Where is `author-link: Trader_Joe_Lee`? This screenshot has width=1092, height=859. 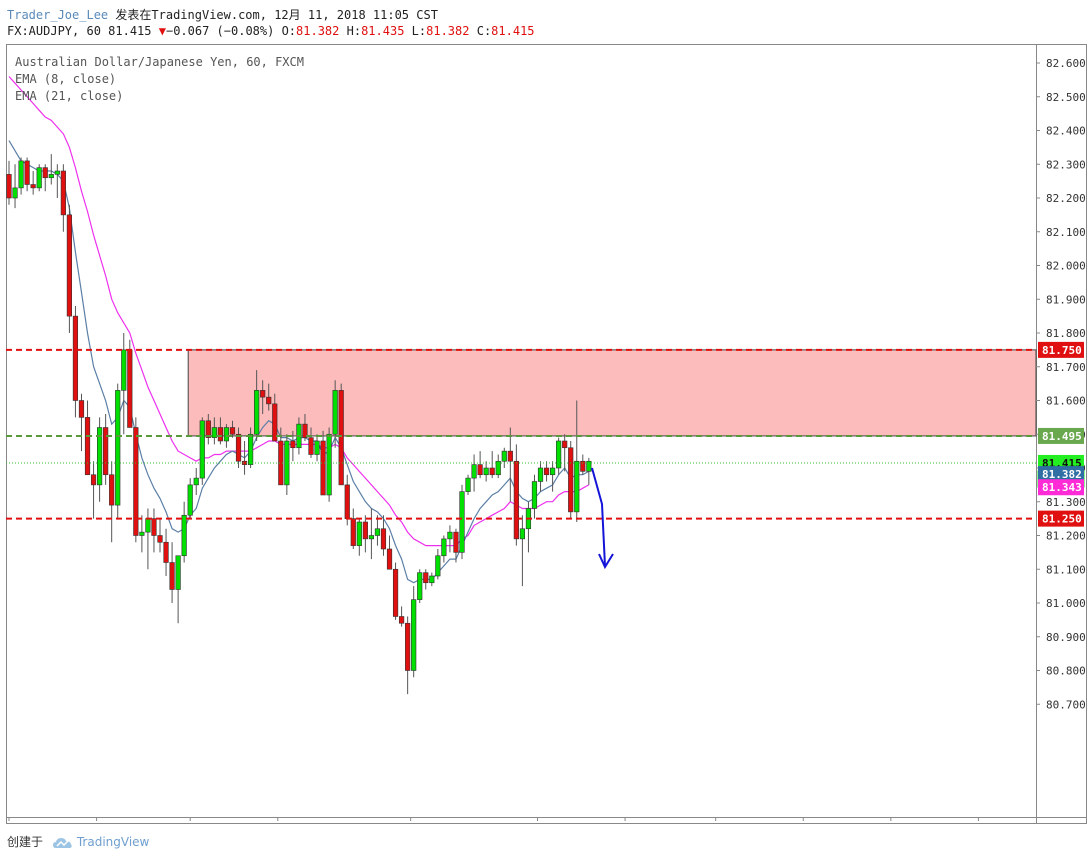 author-link: Trader_Joe_Lee is located at coordinates (58, 15).